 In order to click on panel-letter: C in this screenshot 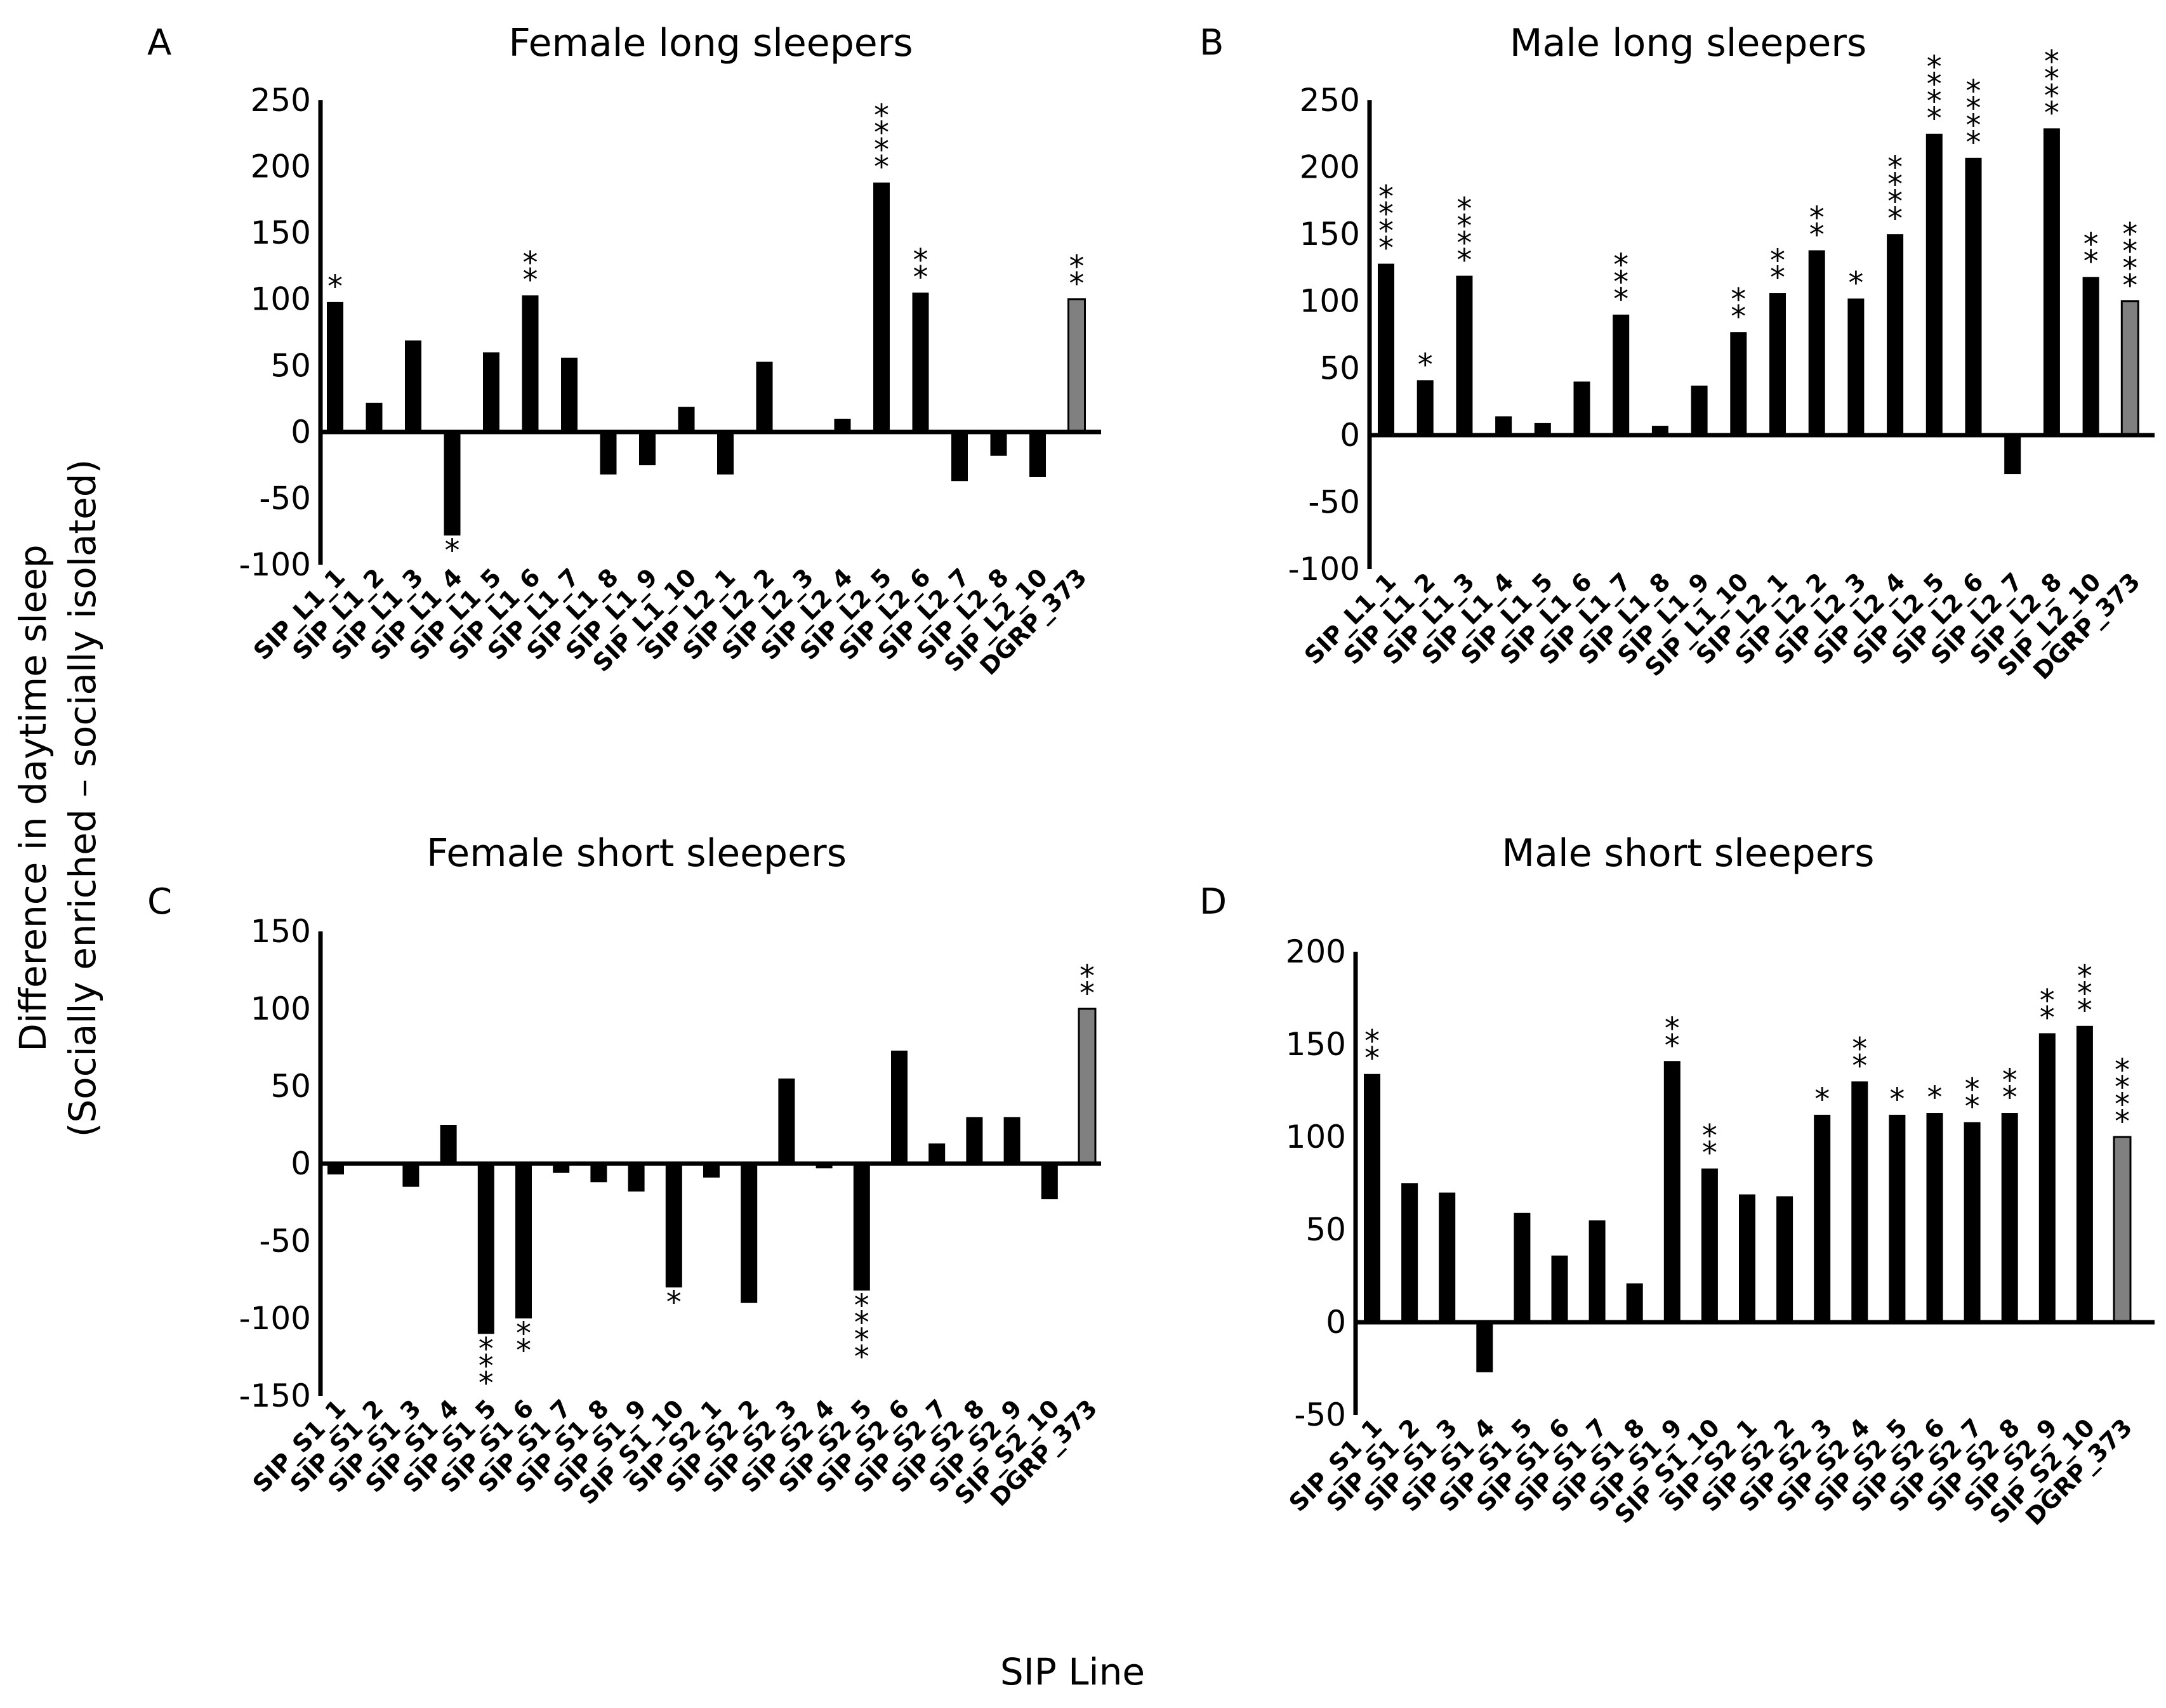, I will do `click(159, 902)`.